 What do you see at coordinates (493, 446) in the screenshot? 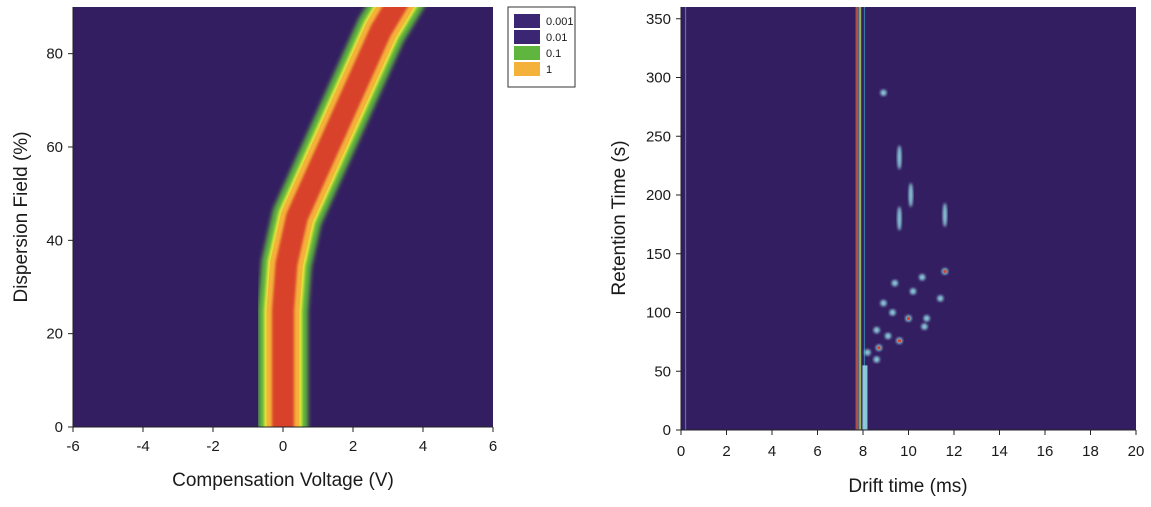
I see `left-x-tick-label: 6` at bounding box center [493, 446].